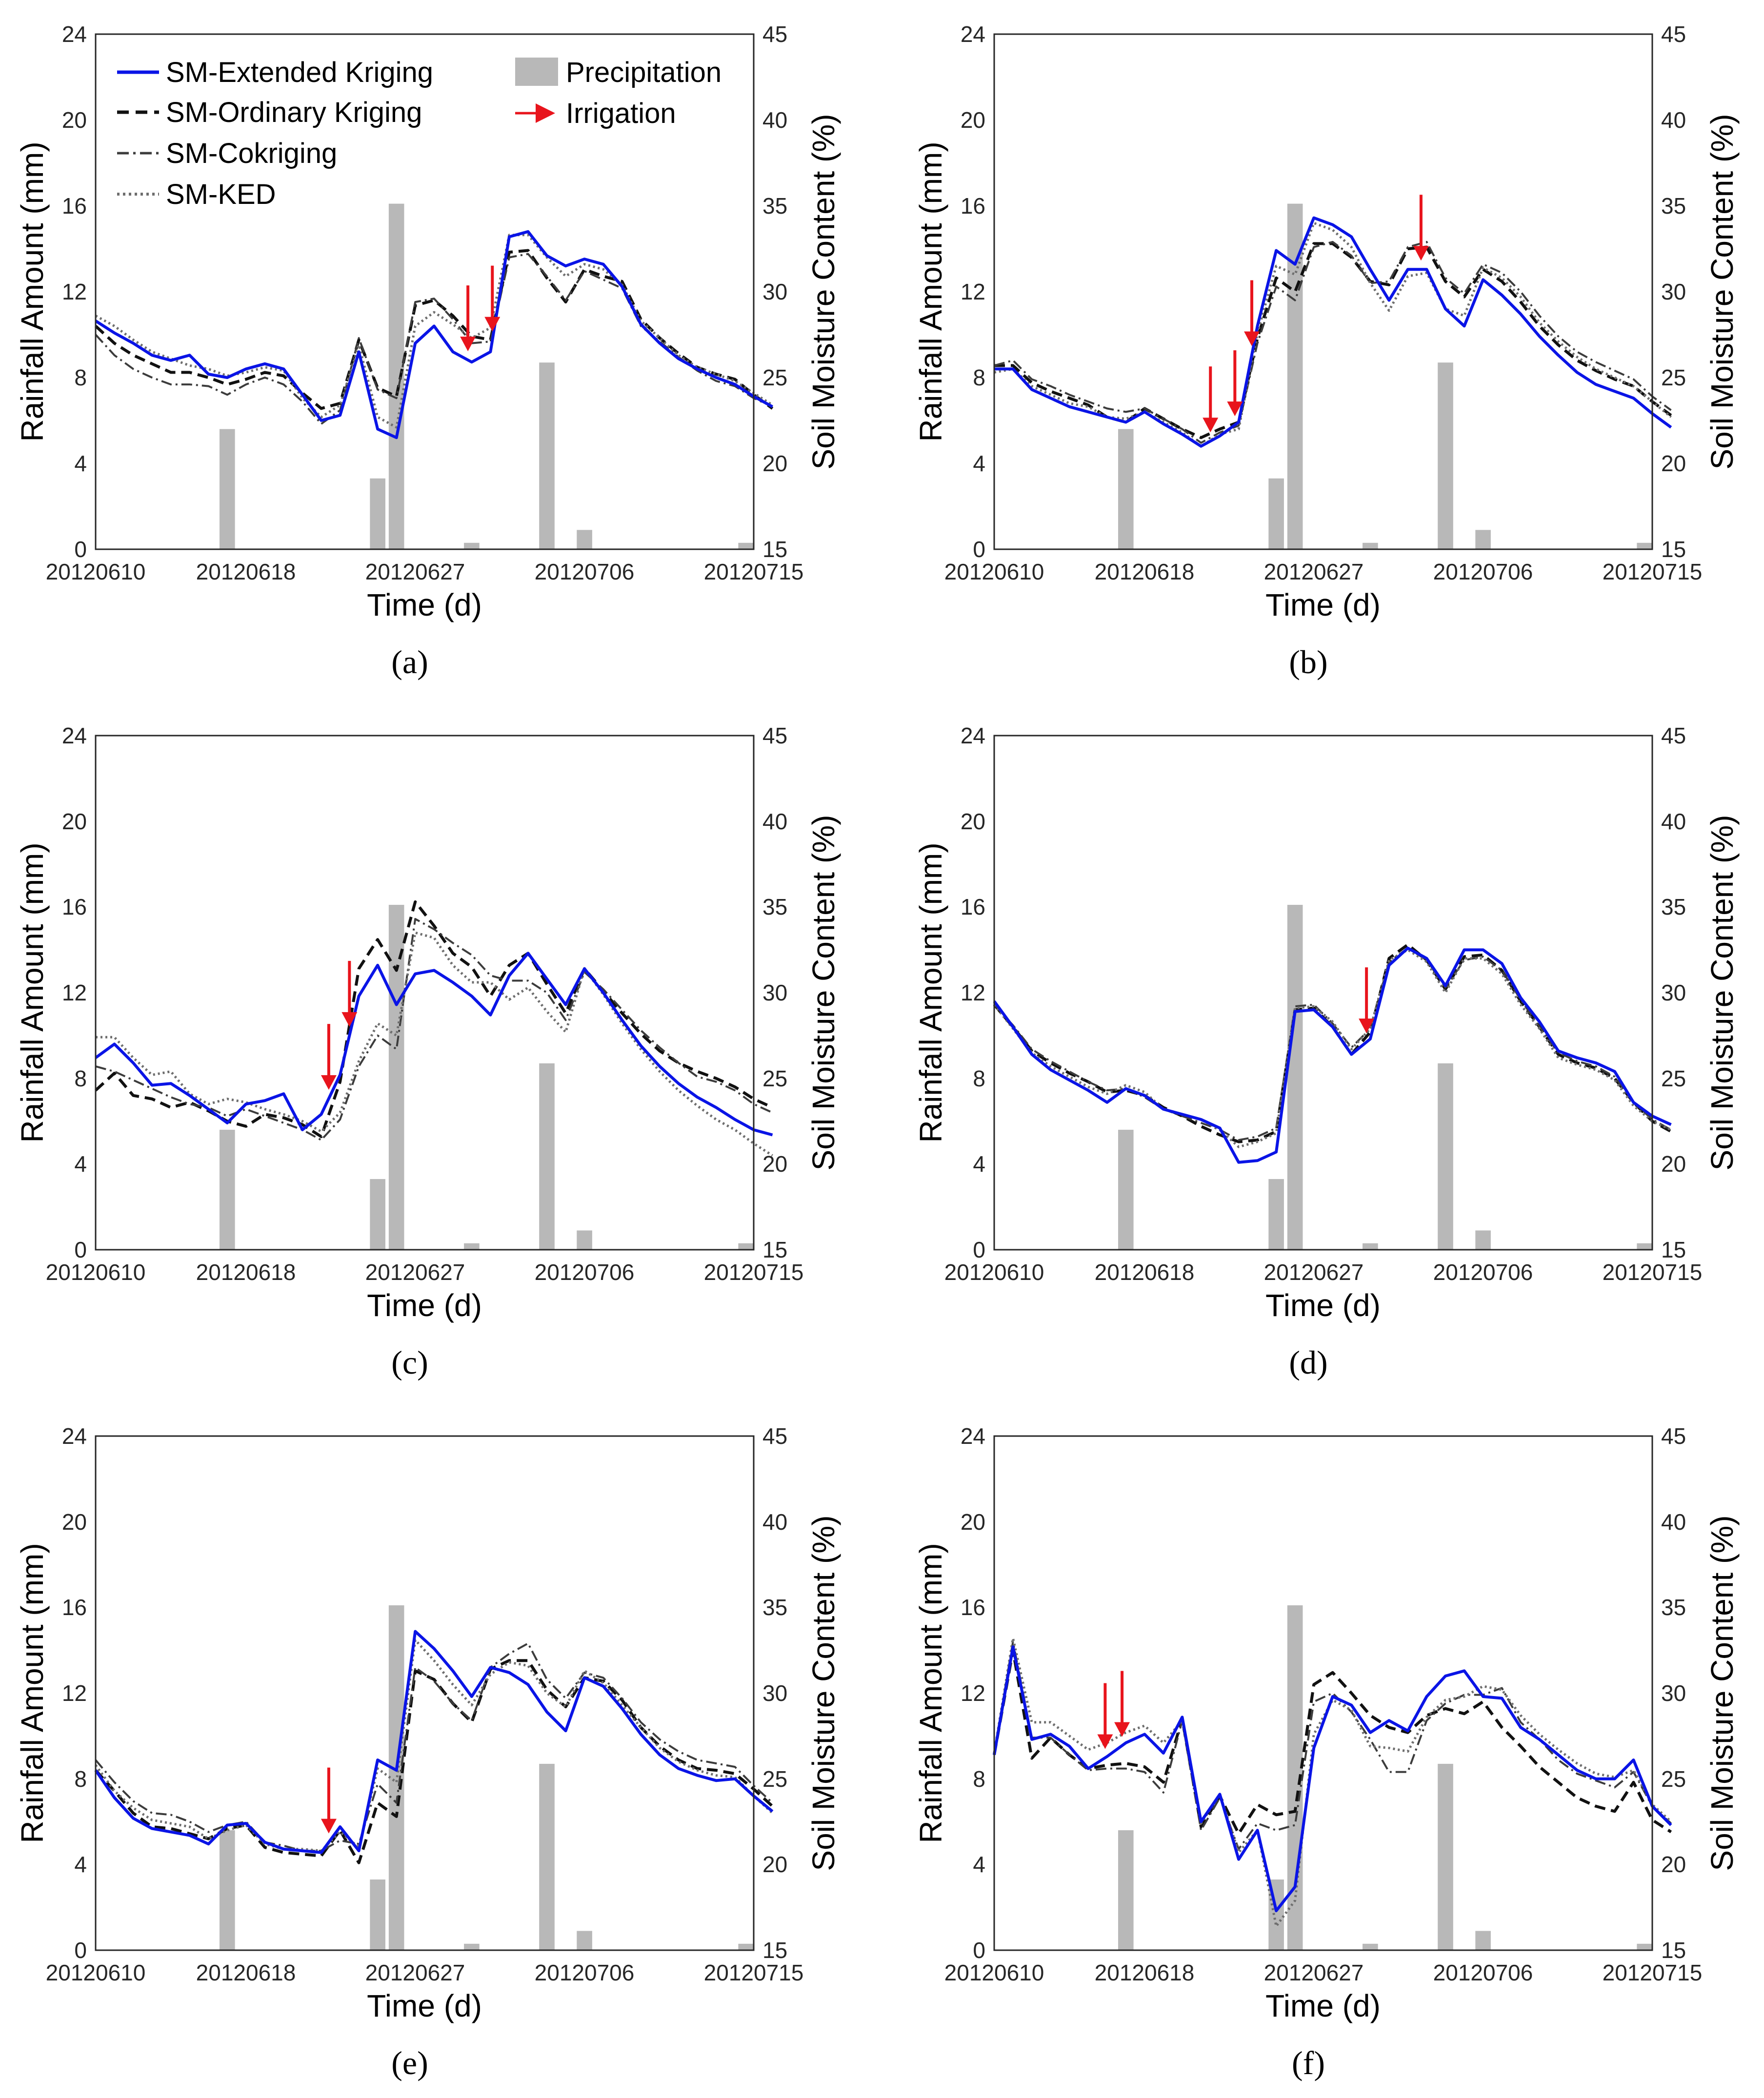  Describe the element at coordinates (74, 120) in the screenshot. I see `panel-a-left-tick: 20` at that location.